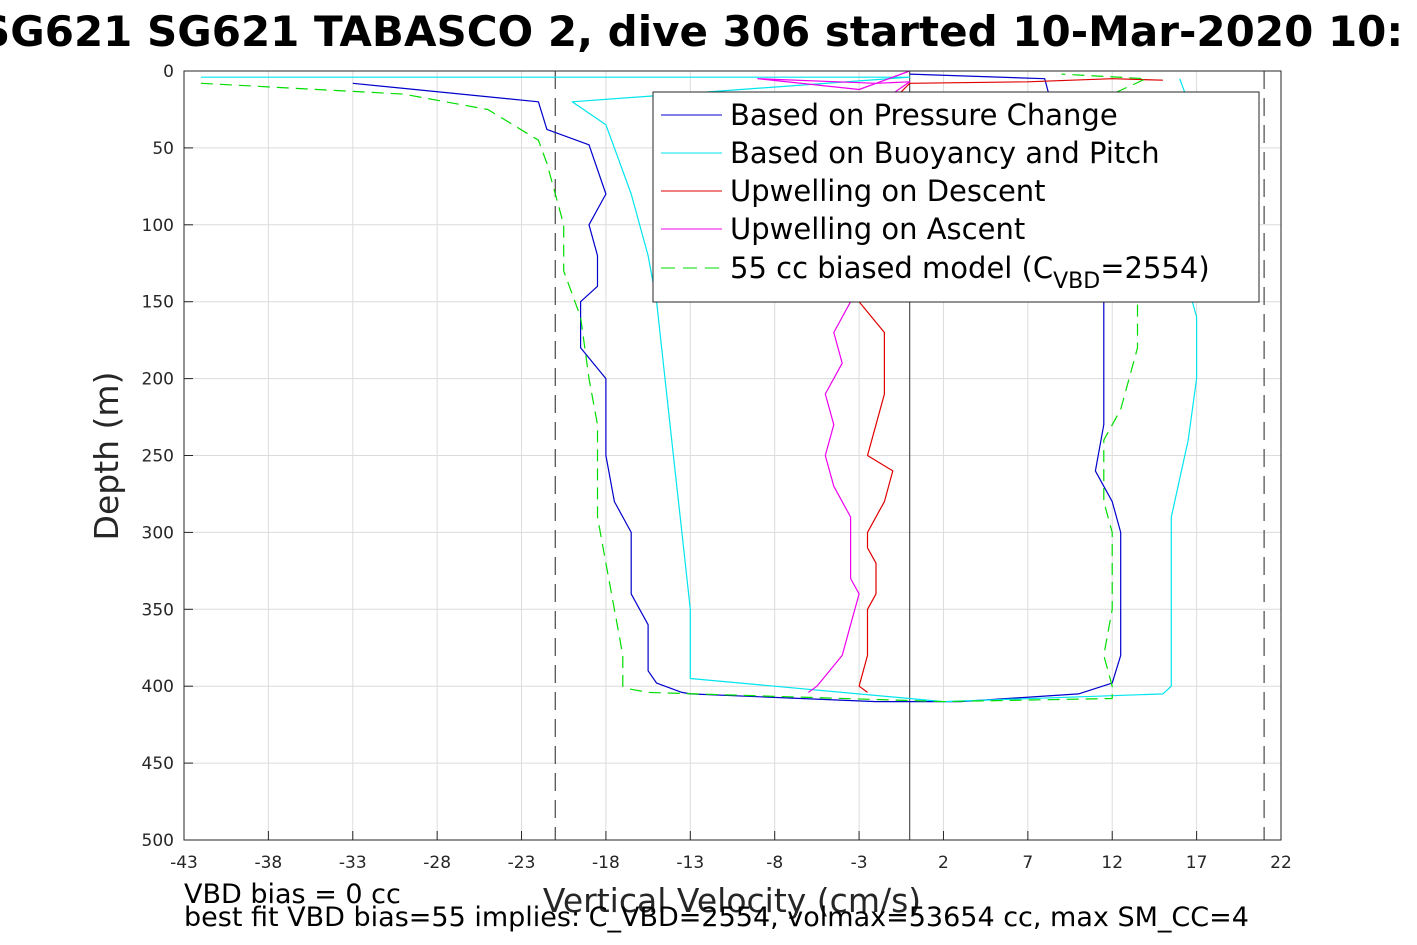 The image size is (1417, 945). I want to click on x-tick-label: 2, so click(943, 863).